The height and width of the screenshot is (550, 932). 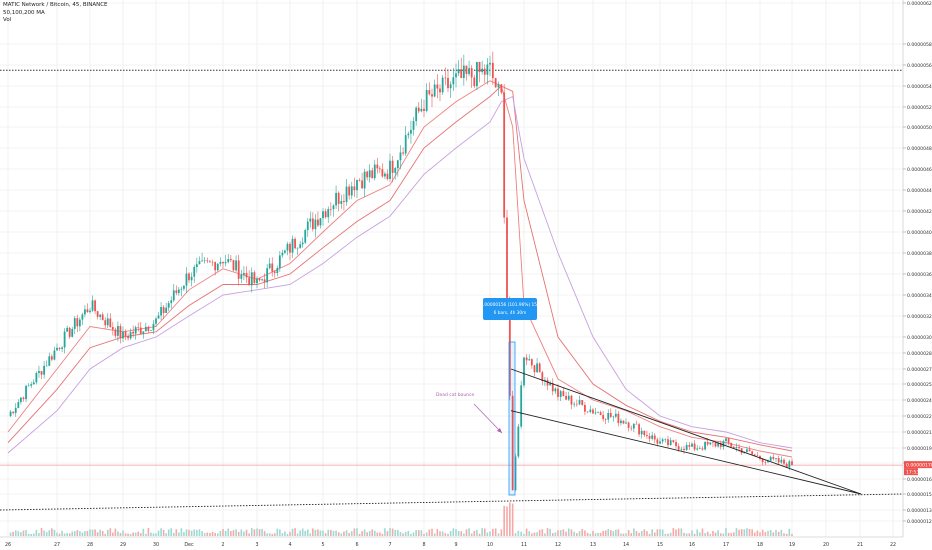 I want to click on time-tick-label: 4, so click(x=289, y=545).